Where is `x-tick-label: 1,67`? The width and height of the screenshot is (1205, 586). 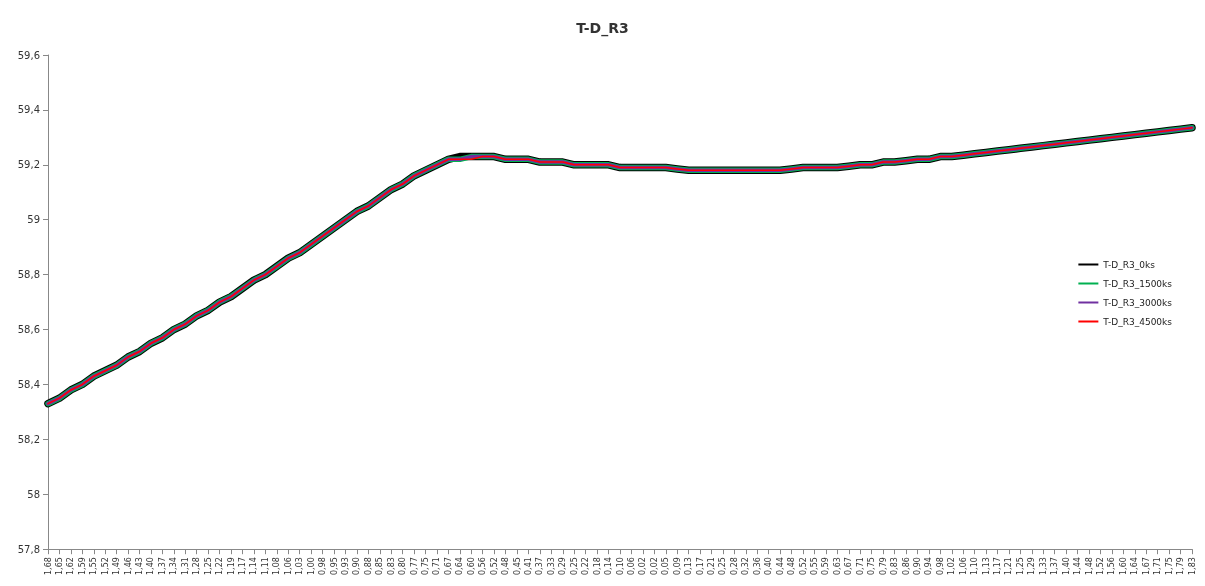
x-tick-label: 1,67 is located at coordinates (1146, 566).